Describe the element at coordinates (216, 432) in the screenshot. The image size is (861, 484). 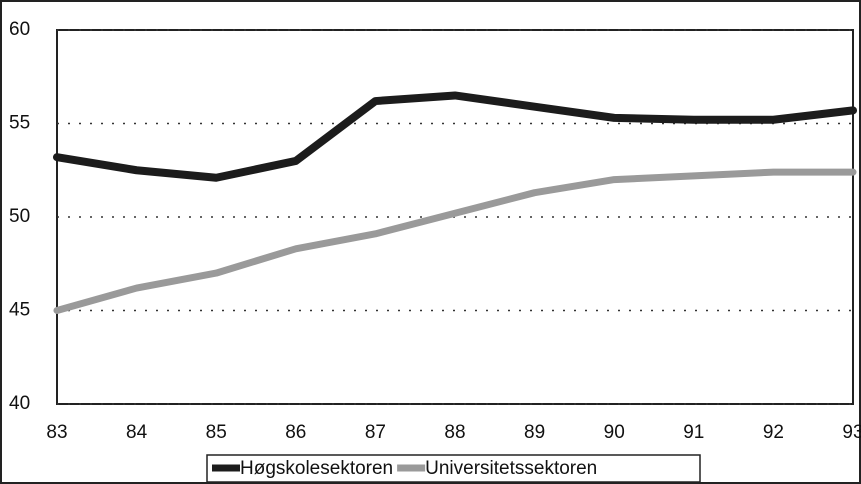
I see `x-tick-label: 85` at that location.